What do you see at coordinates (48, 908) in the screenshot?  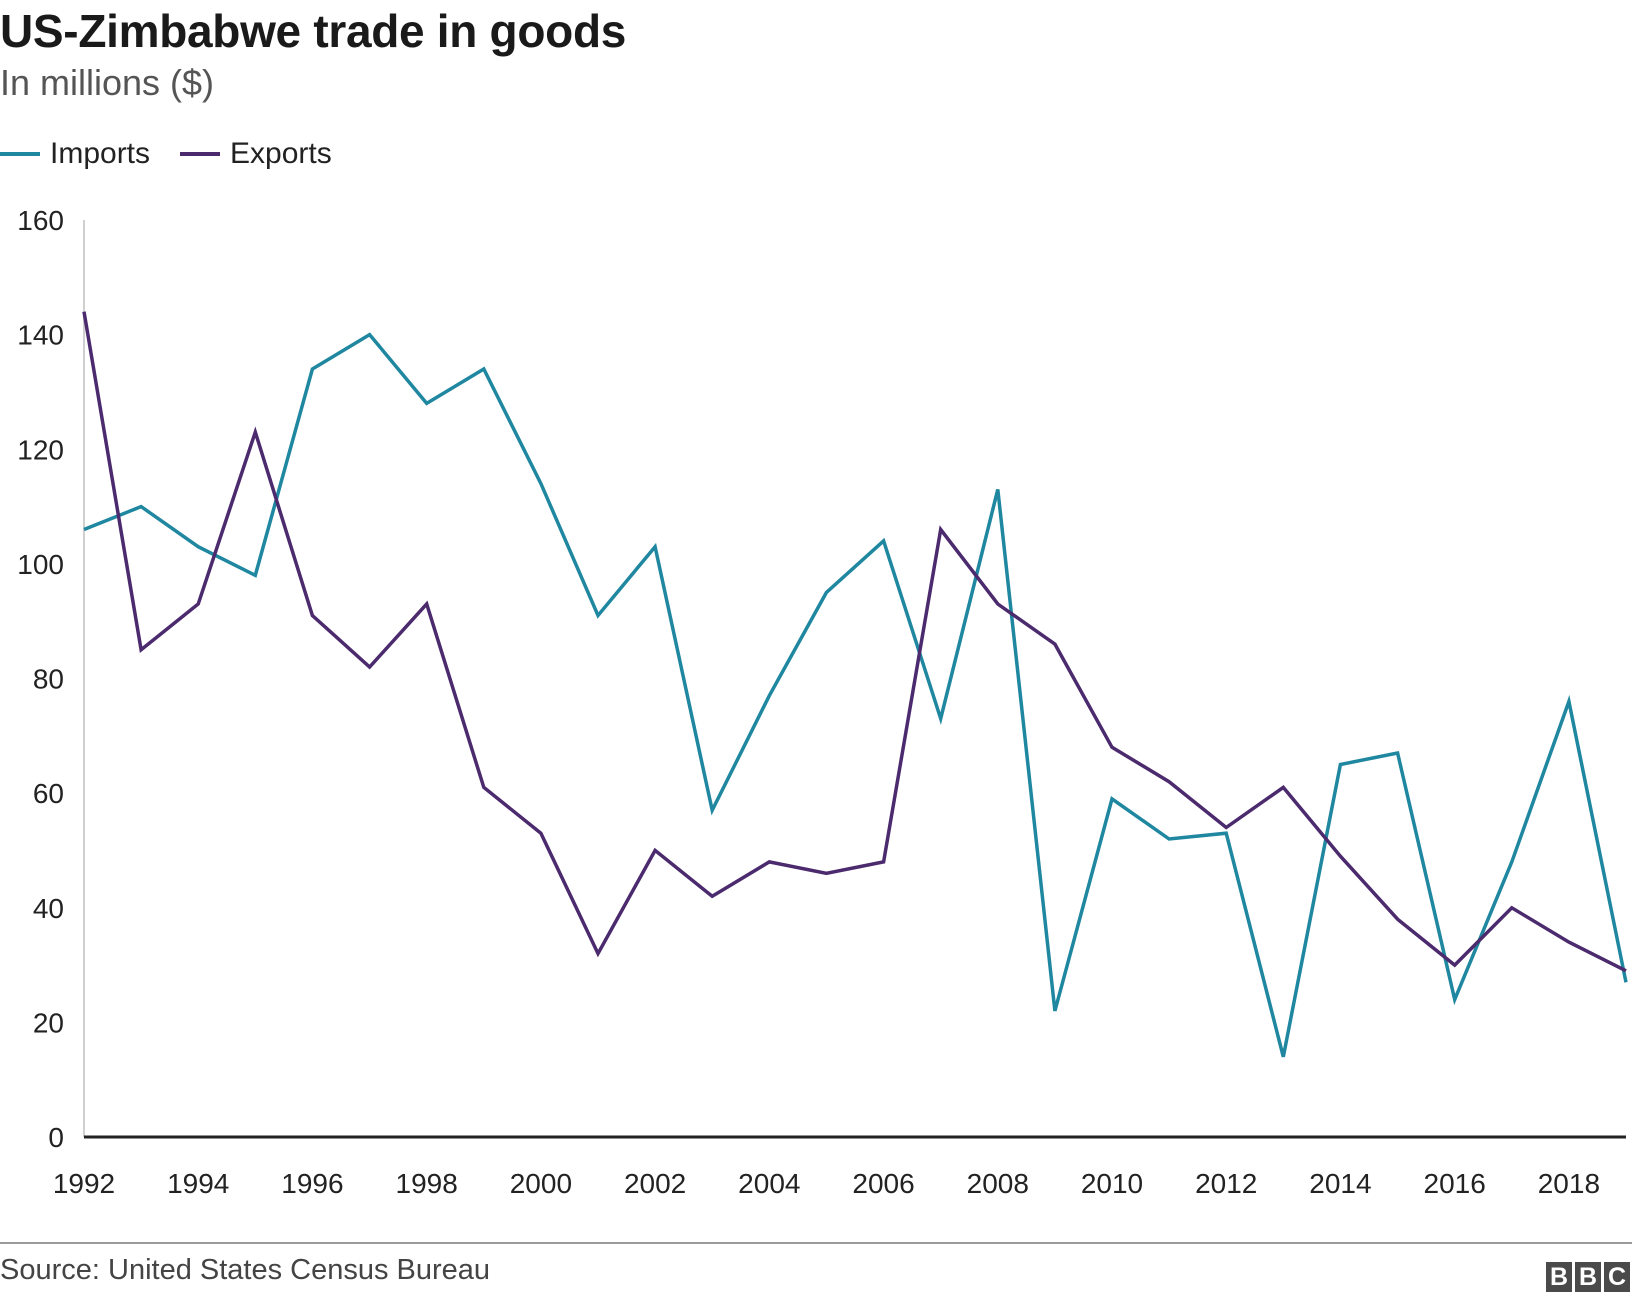 I see `y-tick-label: 40` at bounding box center [48, 908].